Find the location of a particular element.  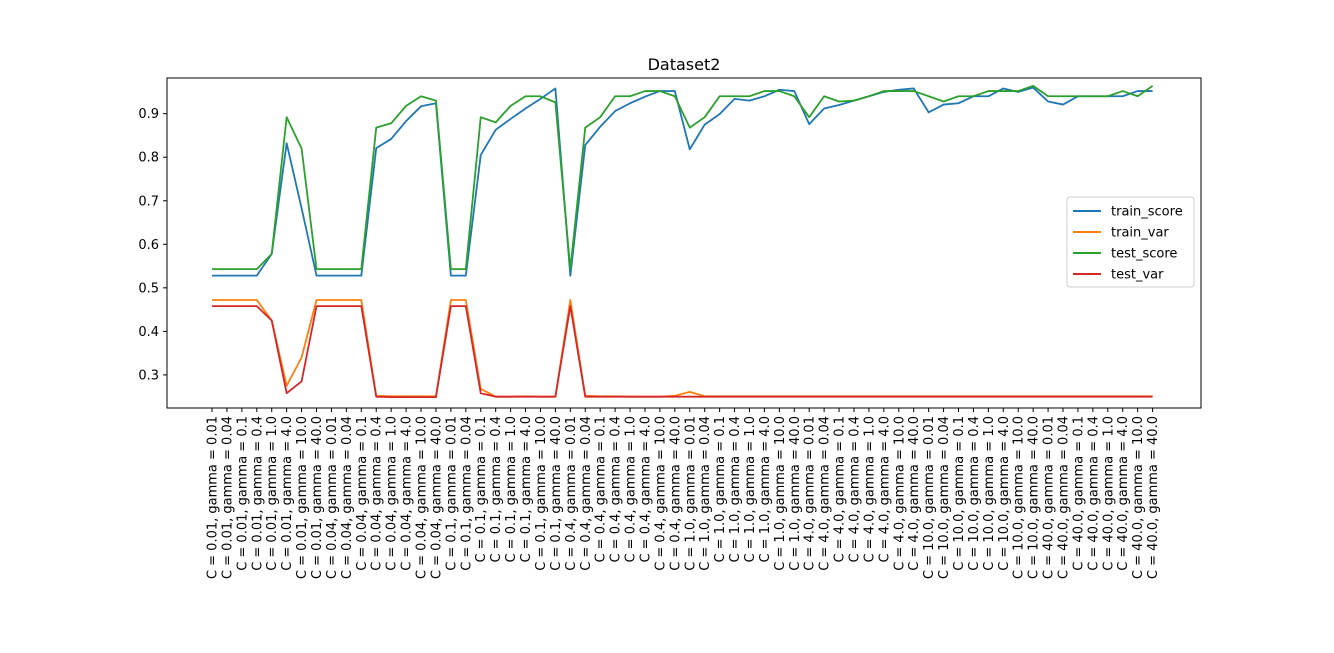

x-tick-label: C = 40.0, gamma = 10.0 is located at coordinates (1138, 497).